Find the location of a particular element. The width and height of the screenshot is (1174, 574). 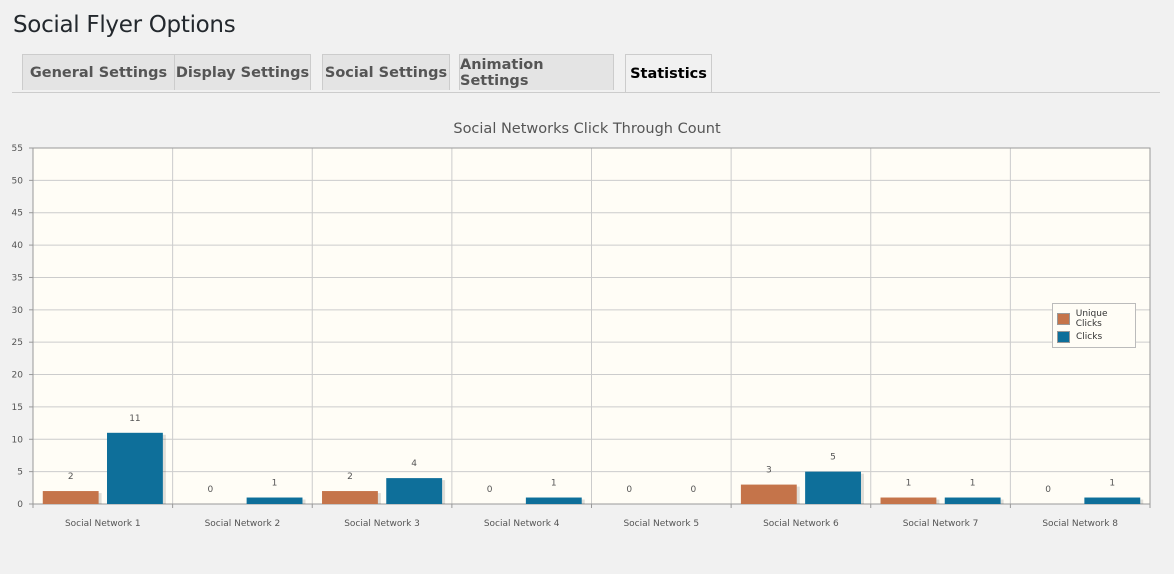

y-tick-label: 55 is located at coordinates (17, 149).